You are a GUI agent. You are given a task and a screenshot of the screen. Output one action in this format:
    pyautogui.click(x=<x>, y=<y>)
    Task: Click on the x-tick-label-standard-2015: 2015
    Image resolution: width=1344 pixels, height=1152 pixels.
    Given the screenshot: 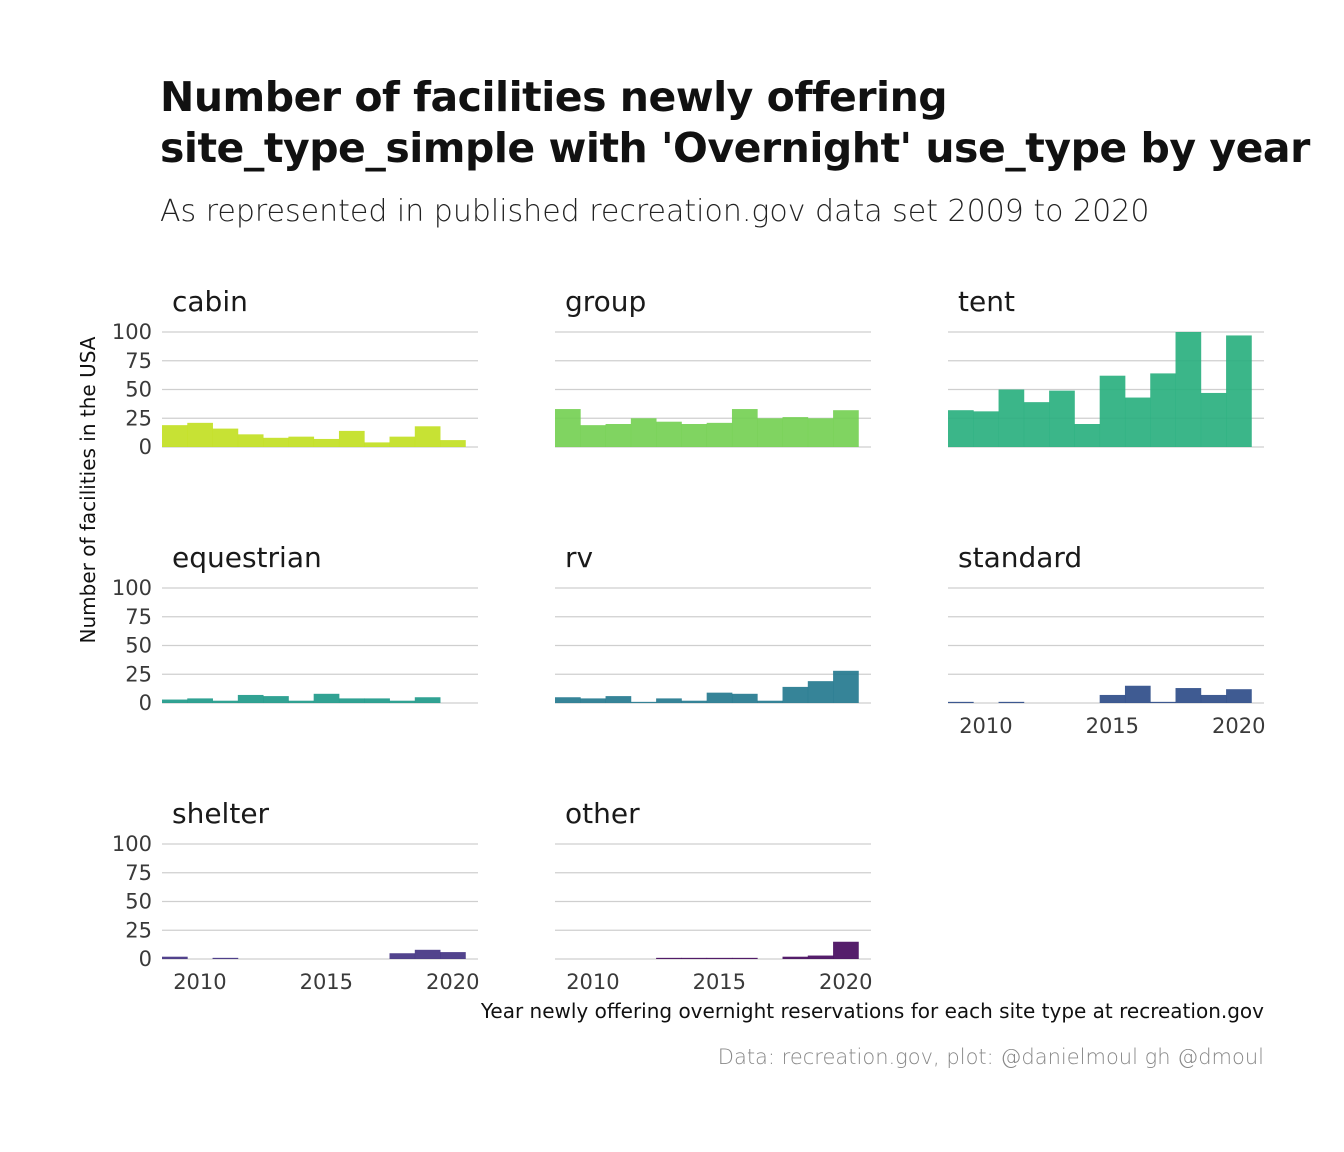 What is the action you would take?
    pyautogui.click(x=1112, y=726)
    